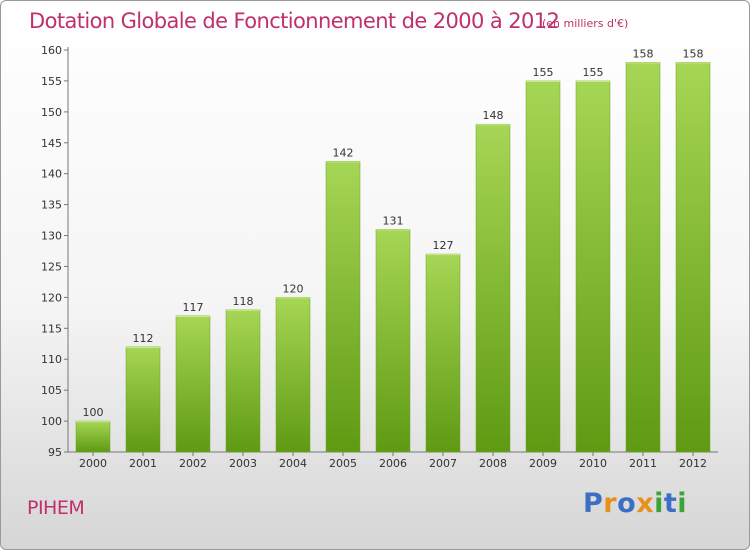  I want to click on bar-2008, so click(493, 288).